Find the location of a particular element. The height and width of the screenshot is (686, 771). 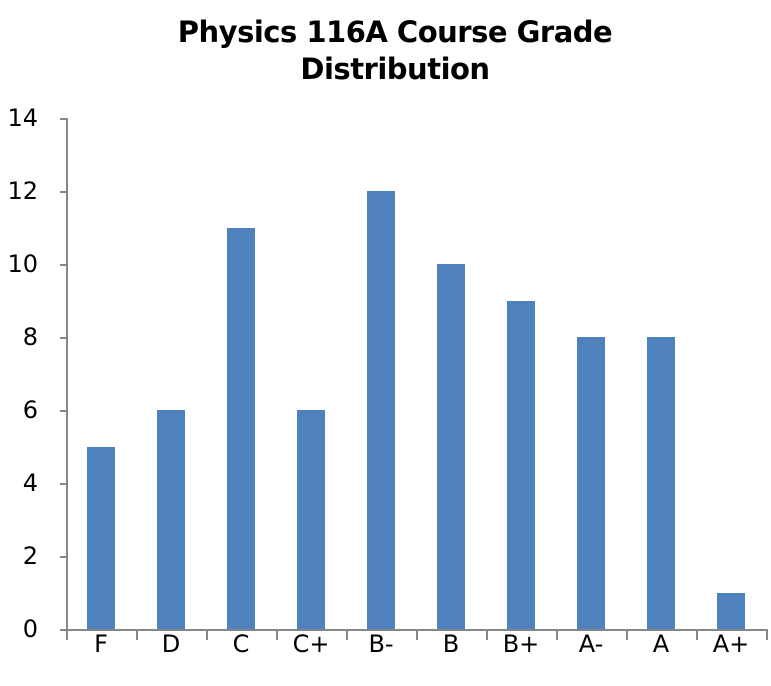

y-tick-label: 2 is located at coordinates (30, 556).